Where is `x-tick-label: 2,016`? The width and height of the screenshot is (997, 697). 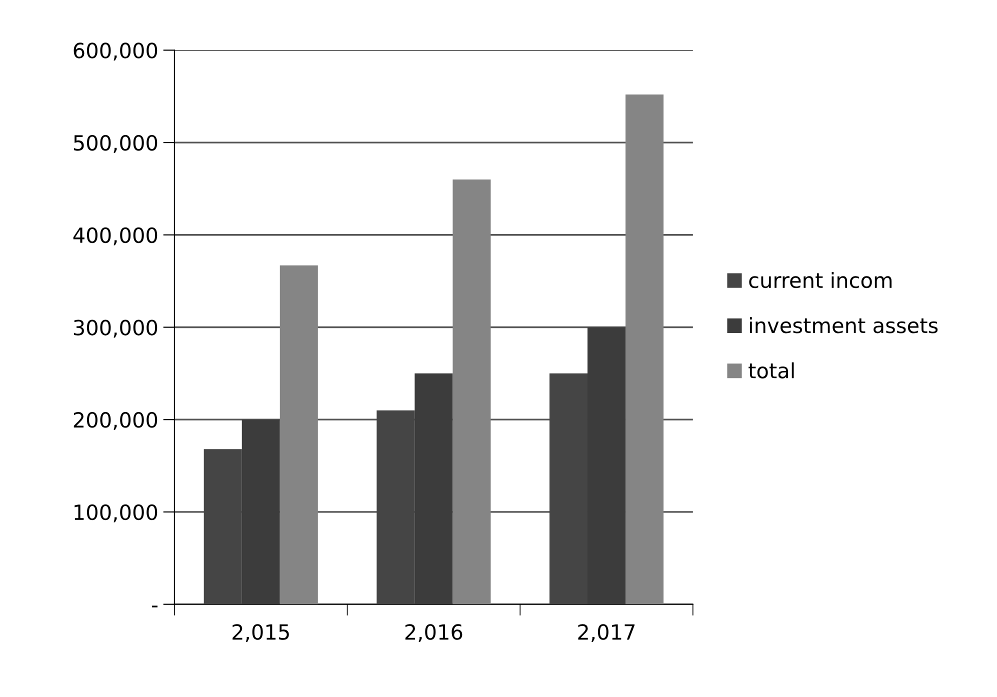 x-tick-label: 2,016 is located at coordinates (433, 633).